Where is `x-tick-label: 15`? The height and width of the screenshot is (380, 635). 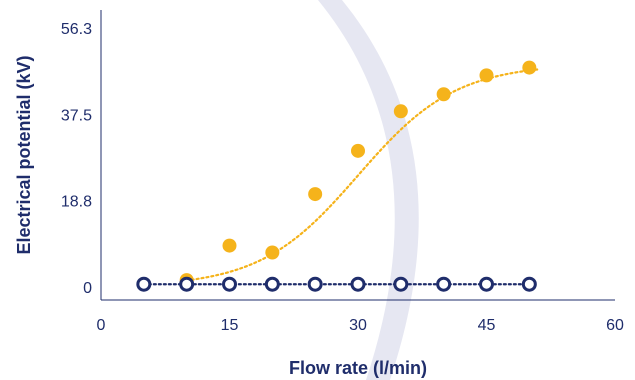
x-tick-label: 15 is located at coordinates (230, 325).